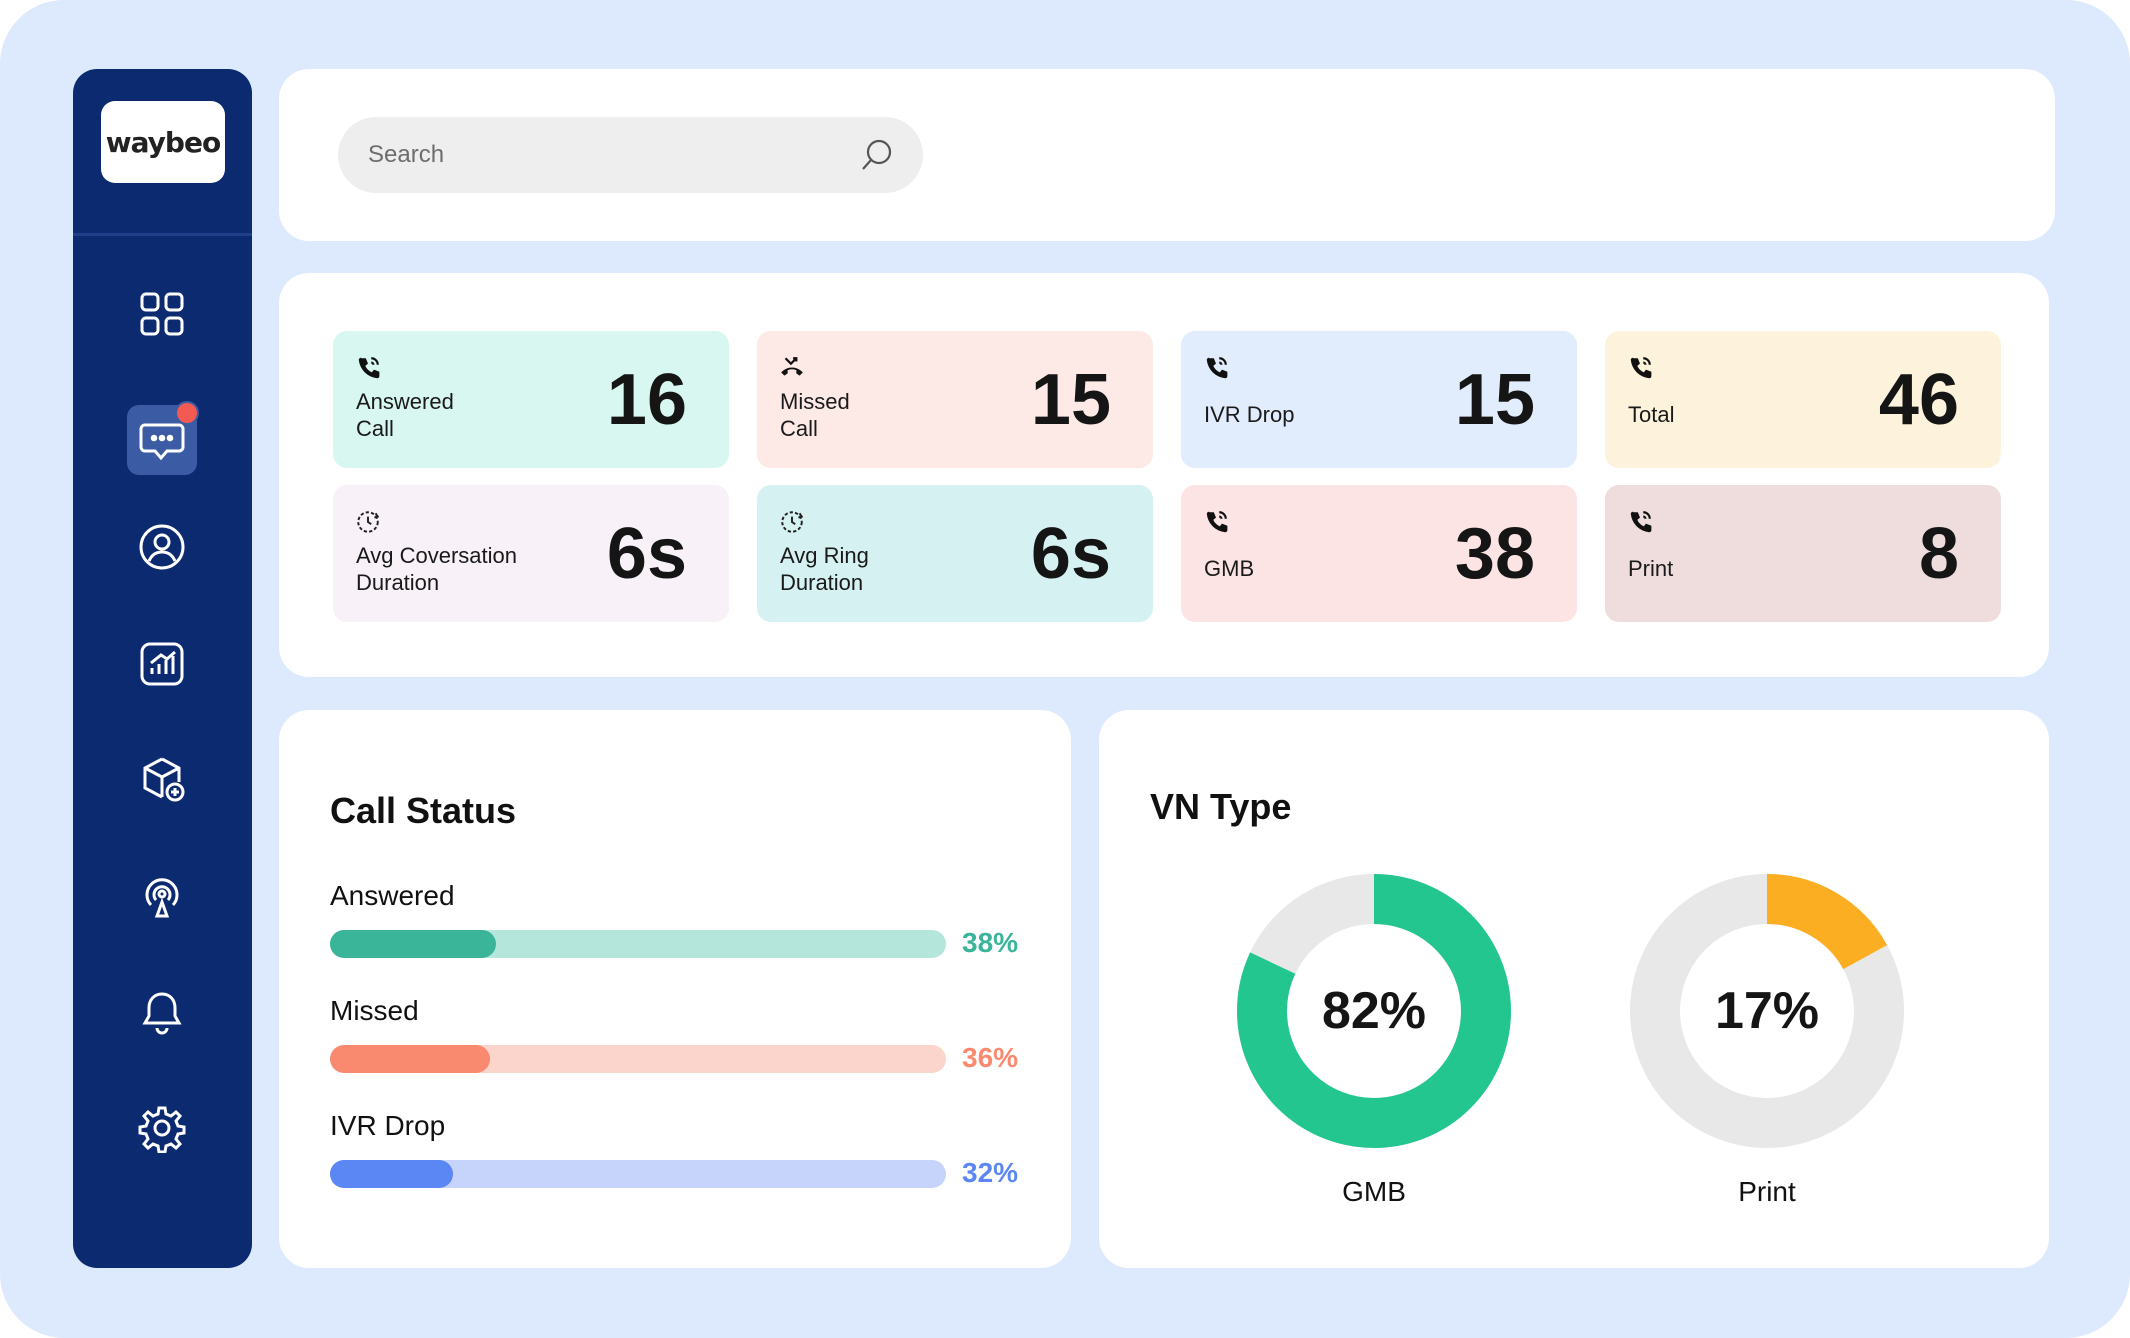 This screenshot has width=2130, height=1338. Describe the element at coordinates (1803, 553) in the screenshot. I see `stat-card-print: Print 8` at that location.